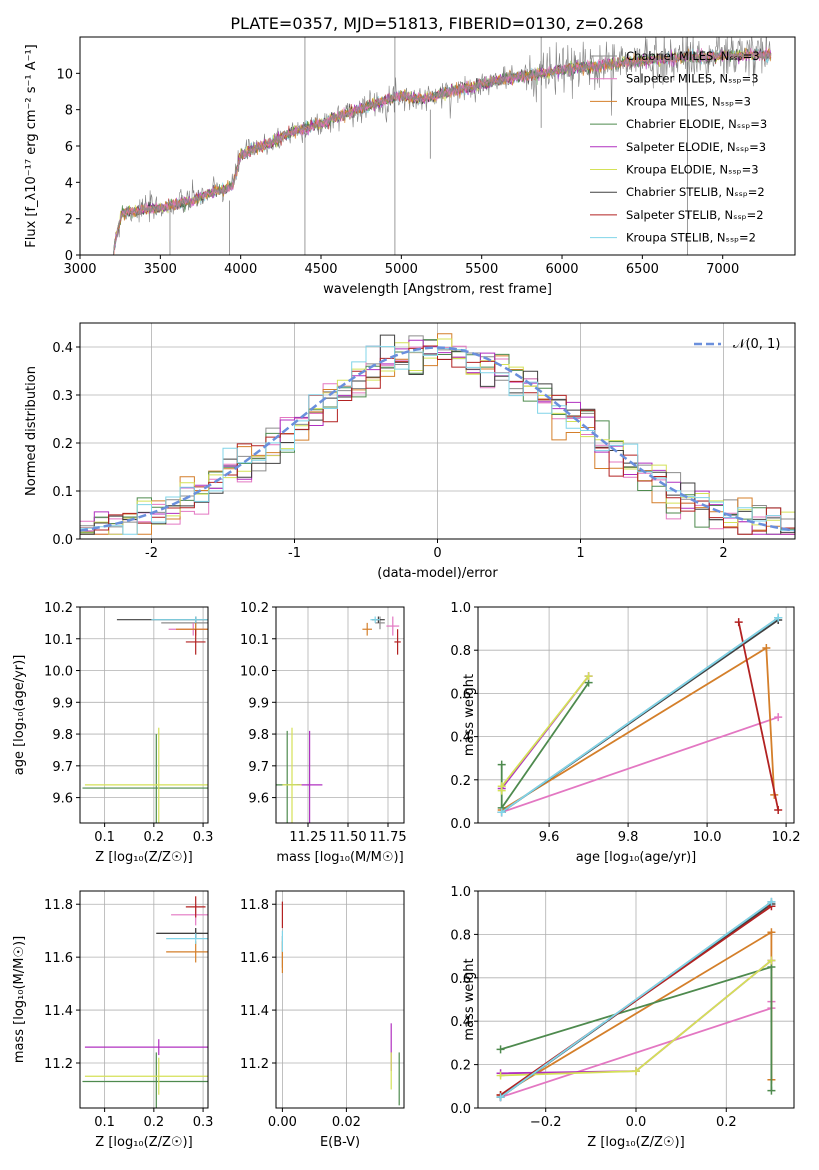 The width and height of the screenshot is (819, 1170). I want to click on x-tick-label: 10.2, so click(786, 837).